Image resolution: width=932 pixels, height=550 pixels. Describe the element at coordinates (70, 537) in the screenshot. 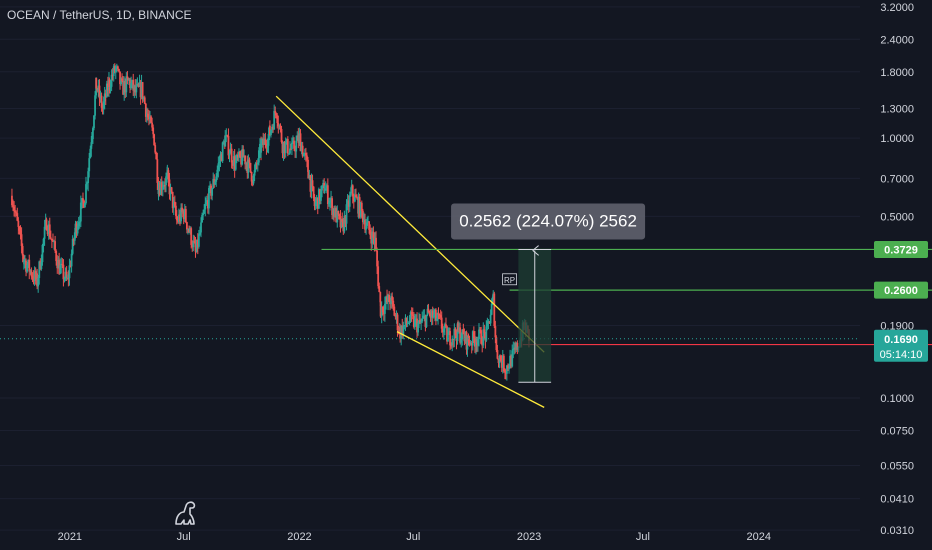

I see `time-tick-label: 2021` at that location.